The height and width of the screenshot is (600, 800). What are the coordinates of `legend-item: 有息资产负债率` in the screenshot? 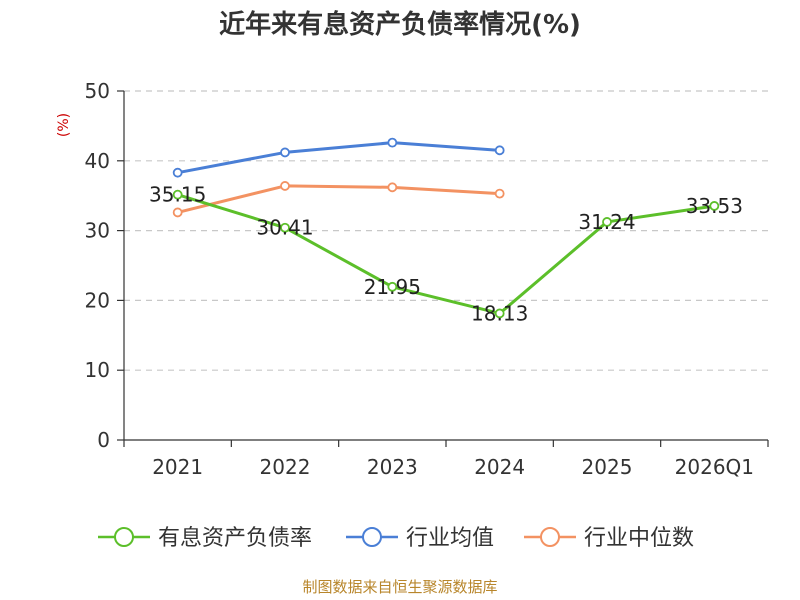 It's located at (205, 538).